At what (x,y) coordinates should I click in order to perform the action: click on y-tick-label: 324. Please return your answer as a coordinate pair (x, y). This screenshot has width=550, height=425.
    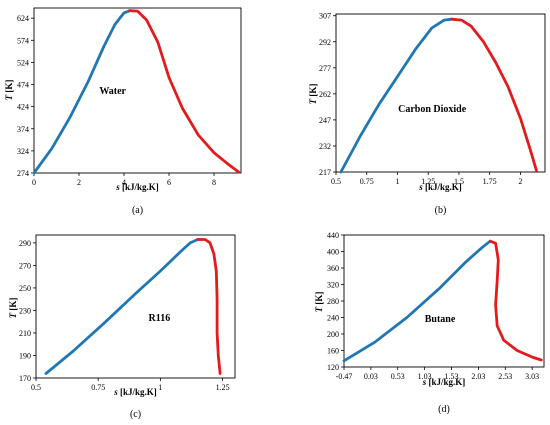
    Looking at the image, I should click on (23, 151).